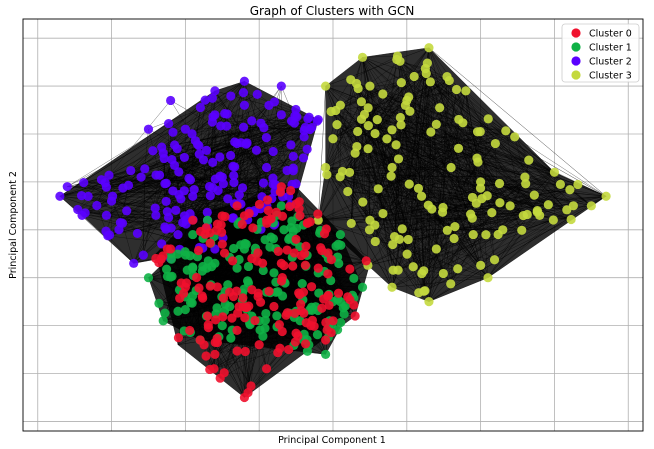 The height and width of the screenshot is (449, 654). Describe the element at coordinates (600, 53) in the screenshot. I see `legend: Cluster 0 Cluster 1 Cluster 2 Cluster 3` at that location.